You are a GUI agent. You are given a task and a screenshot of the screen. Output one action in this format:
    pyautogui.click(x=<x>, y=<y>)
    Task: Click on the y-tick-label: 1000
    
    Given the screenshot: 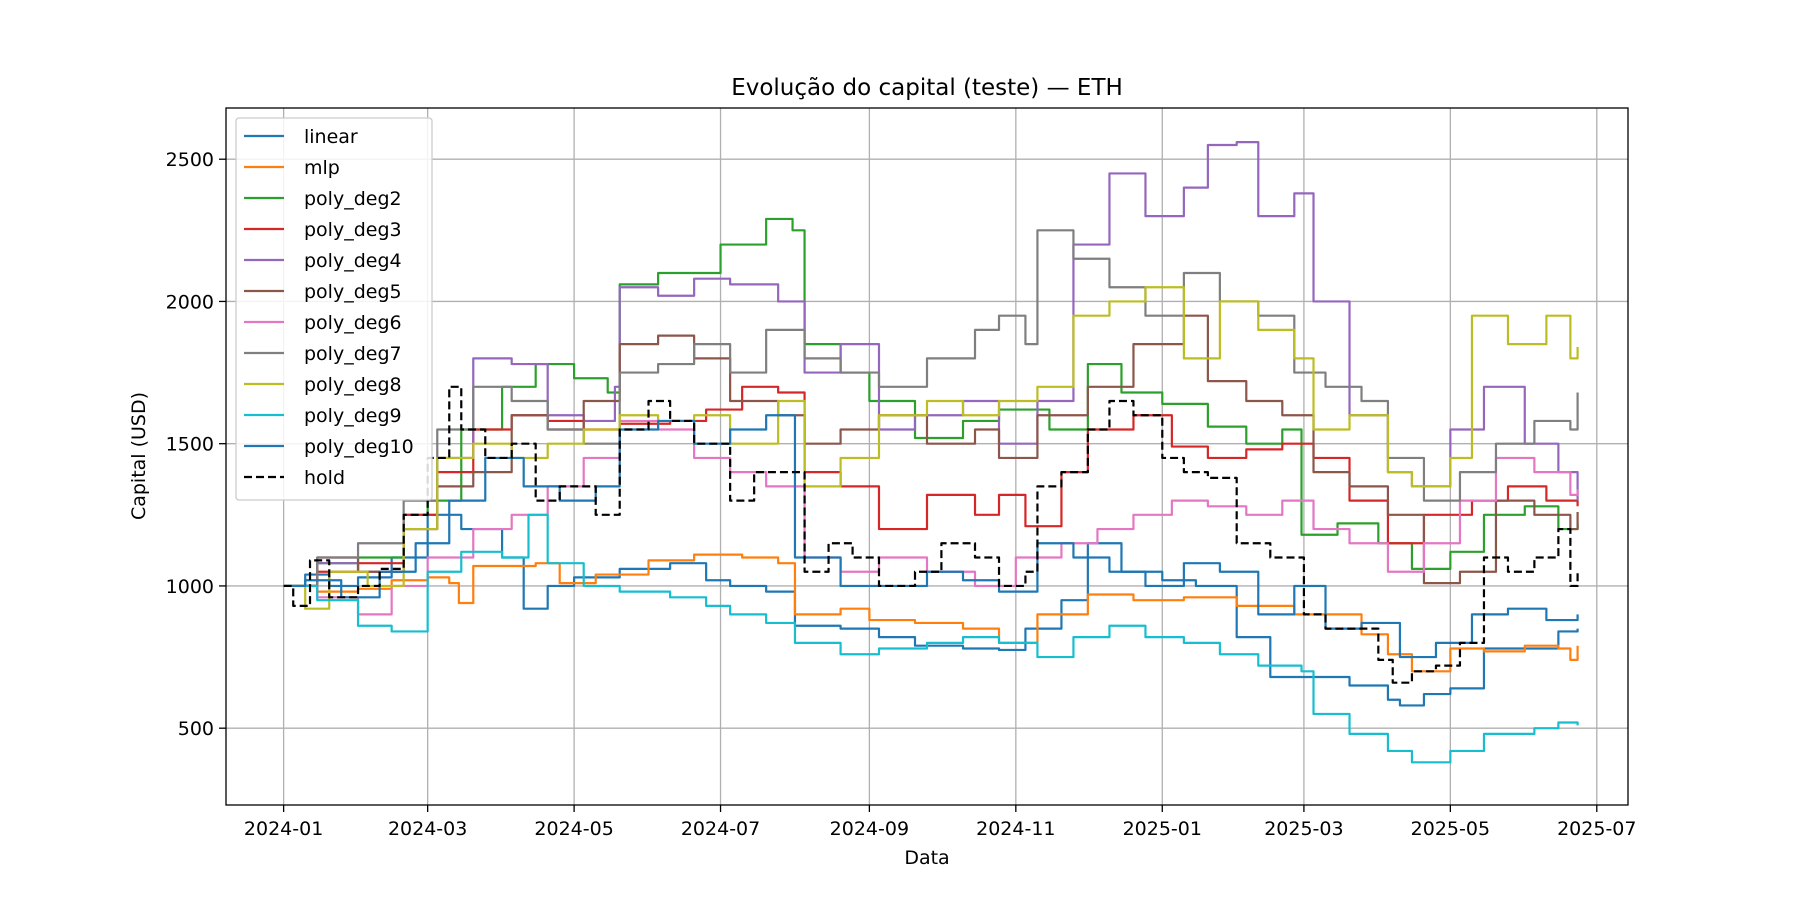 What is the action you would take?
    pyautogui.click(x=190, y=587)
    